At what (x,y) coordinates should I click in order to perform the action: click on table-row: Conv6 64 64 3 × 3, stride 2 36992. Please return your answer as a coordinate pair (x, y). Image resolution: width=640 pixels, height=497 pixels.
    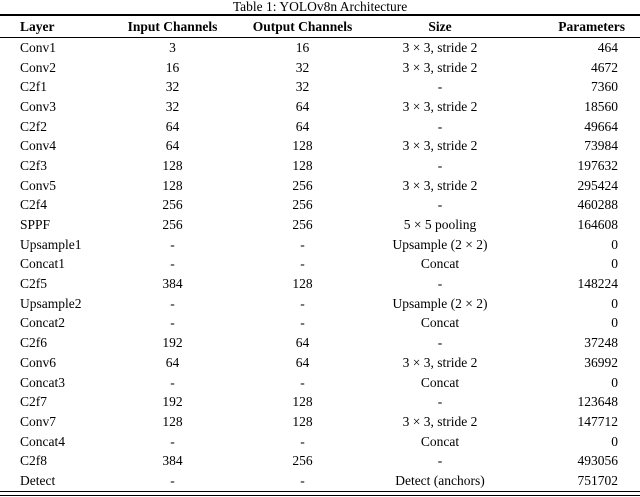
    Looking at the image, I should click on (320, 363).